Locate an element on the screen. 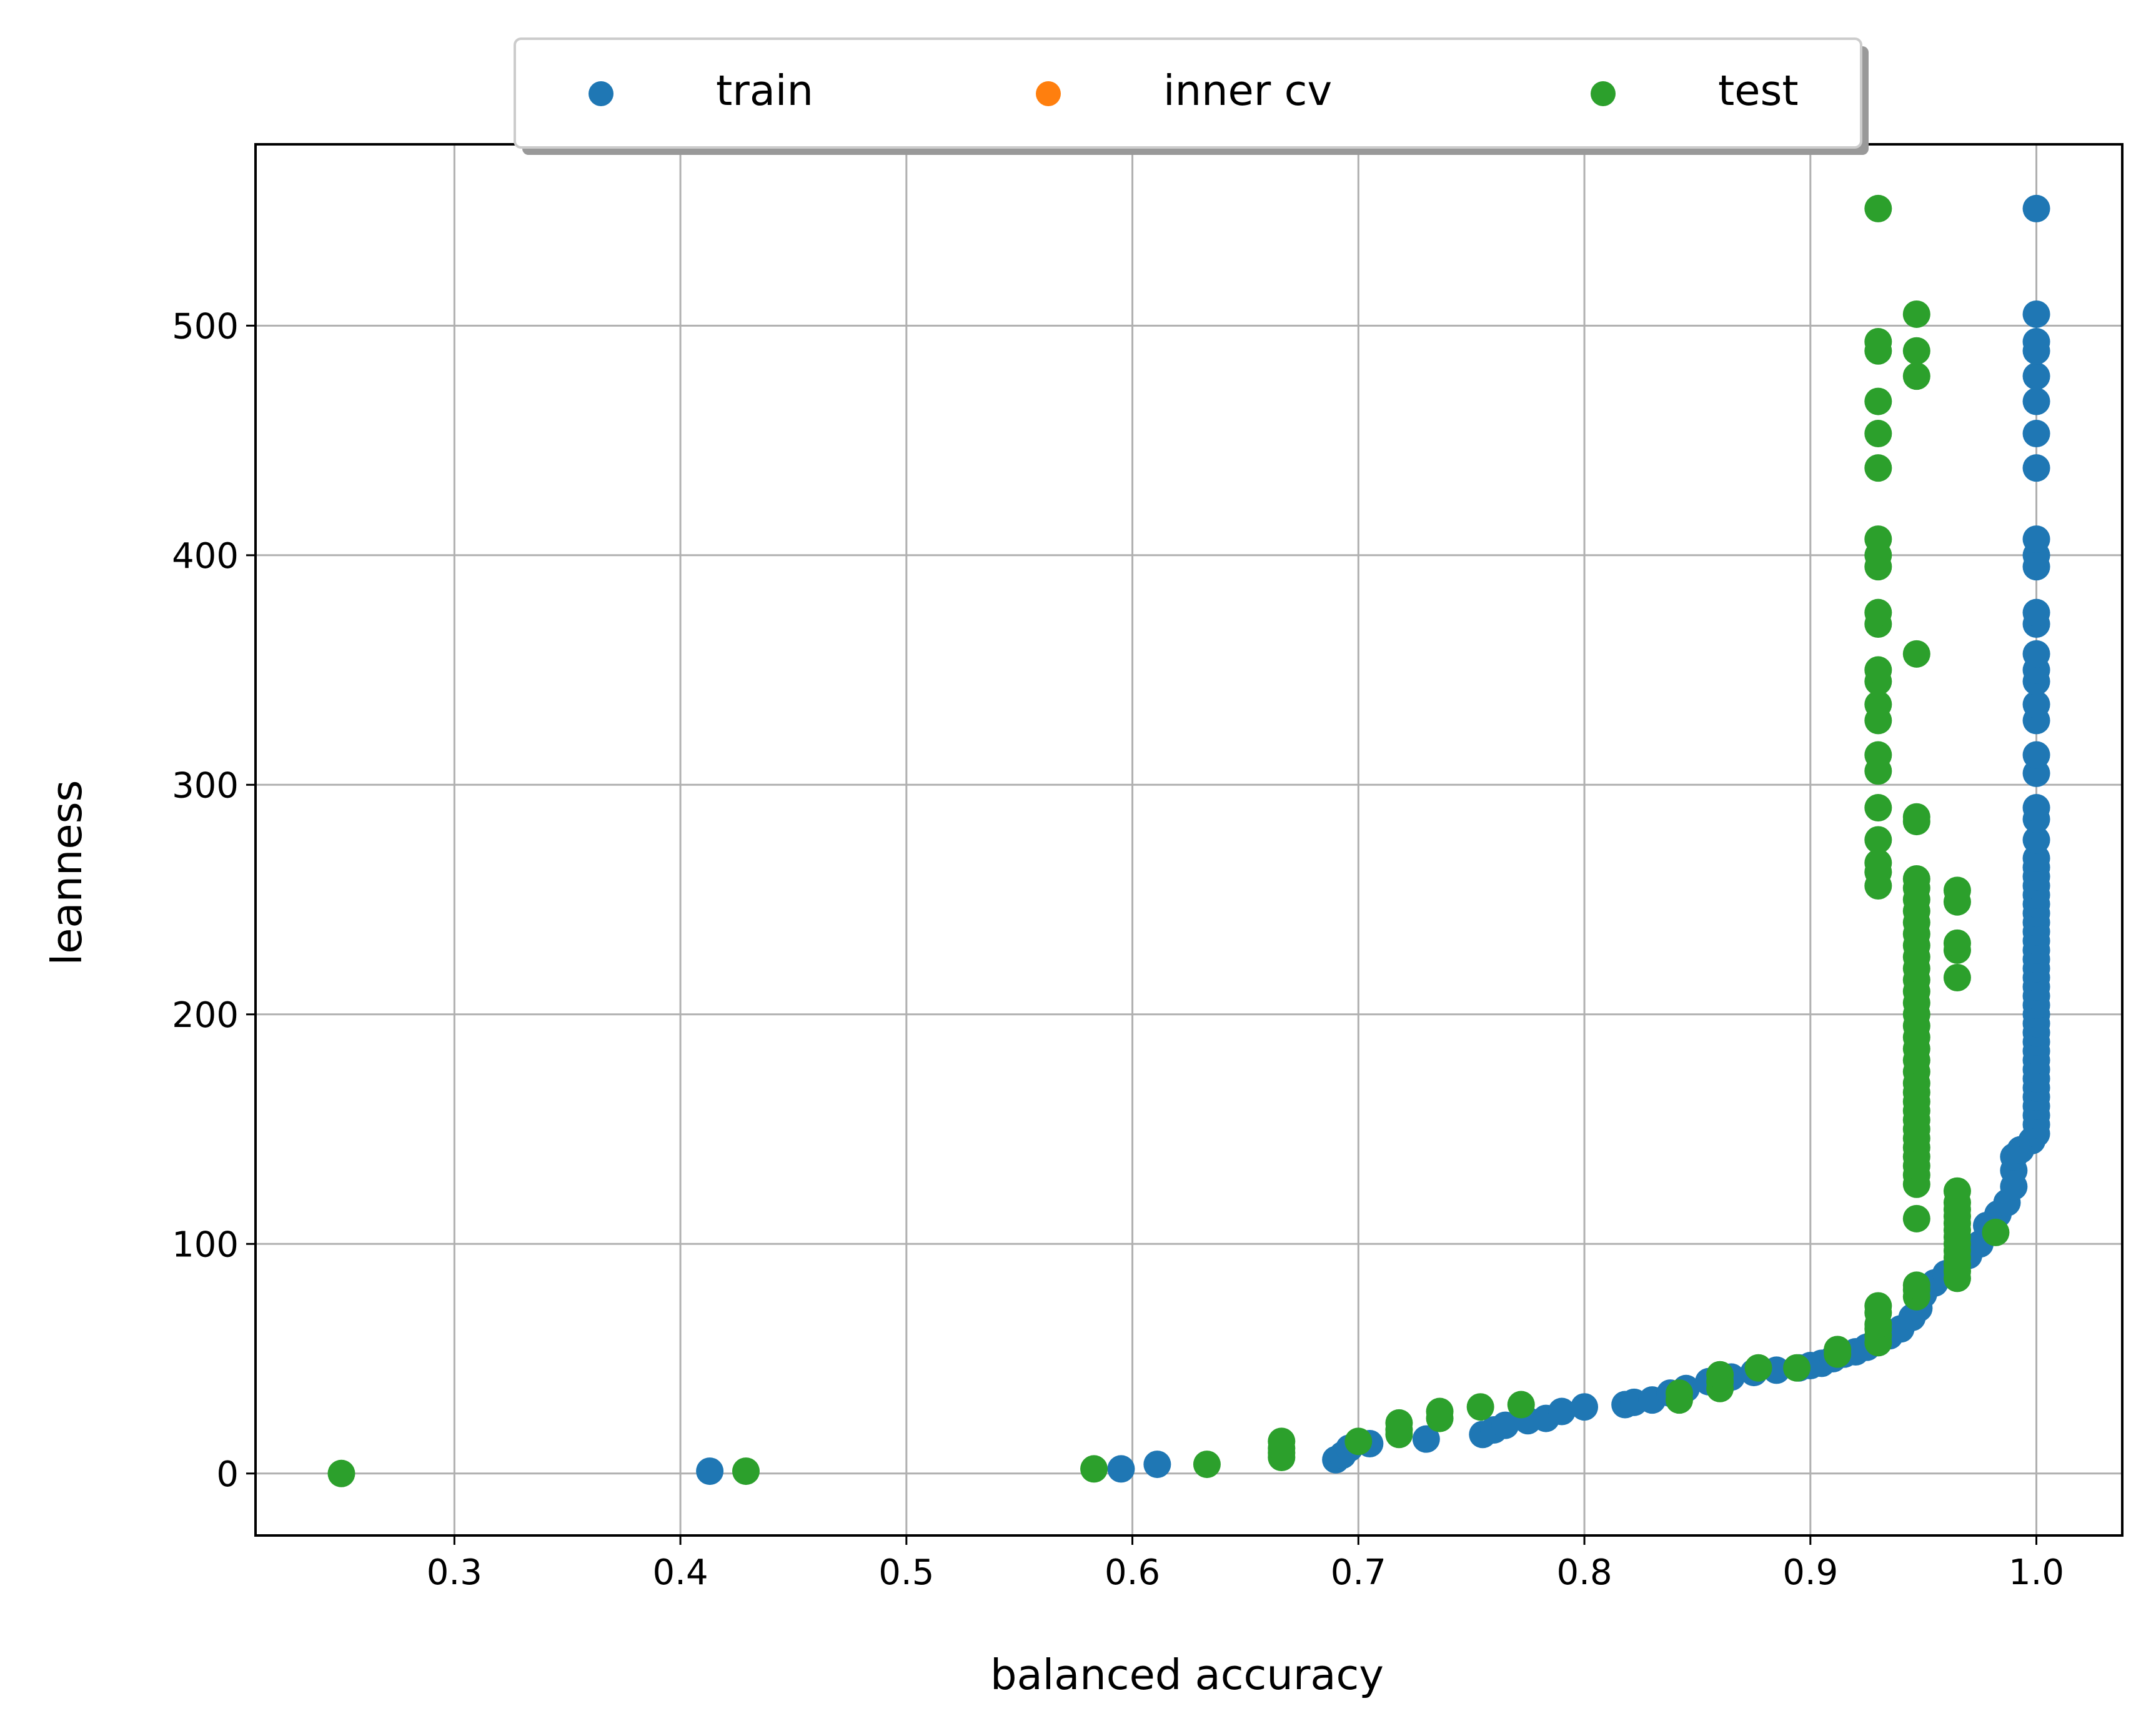 The width and height of the screenshot is (2151, 1736). legend: train inner cv test is located at coordinates (1191, 96).